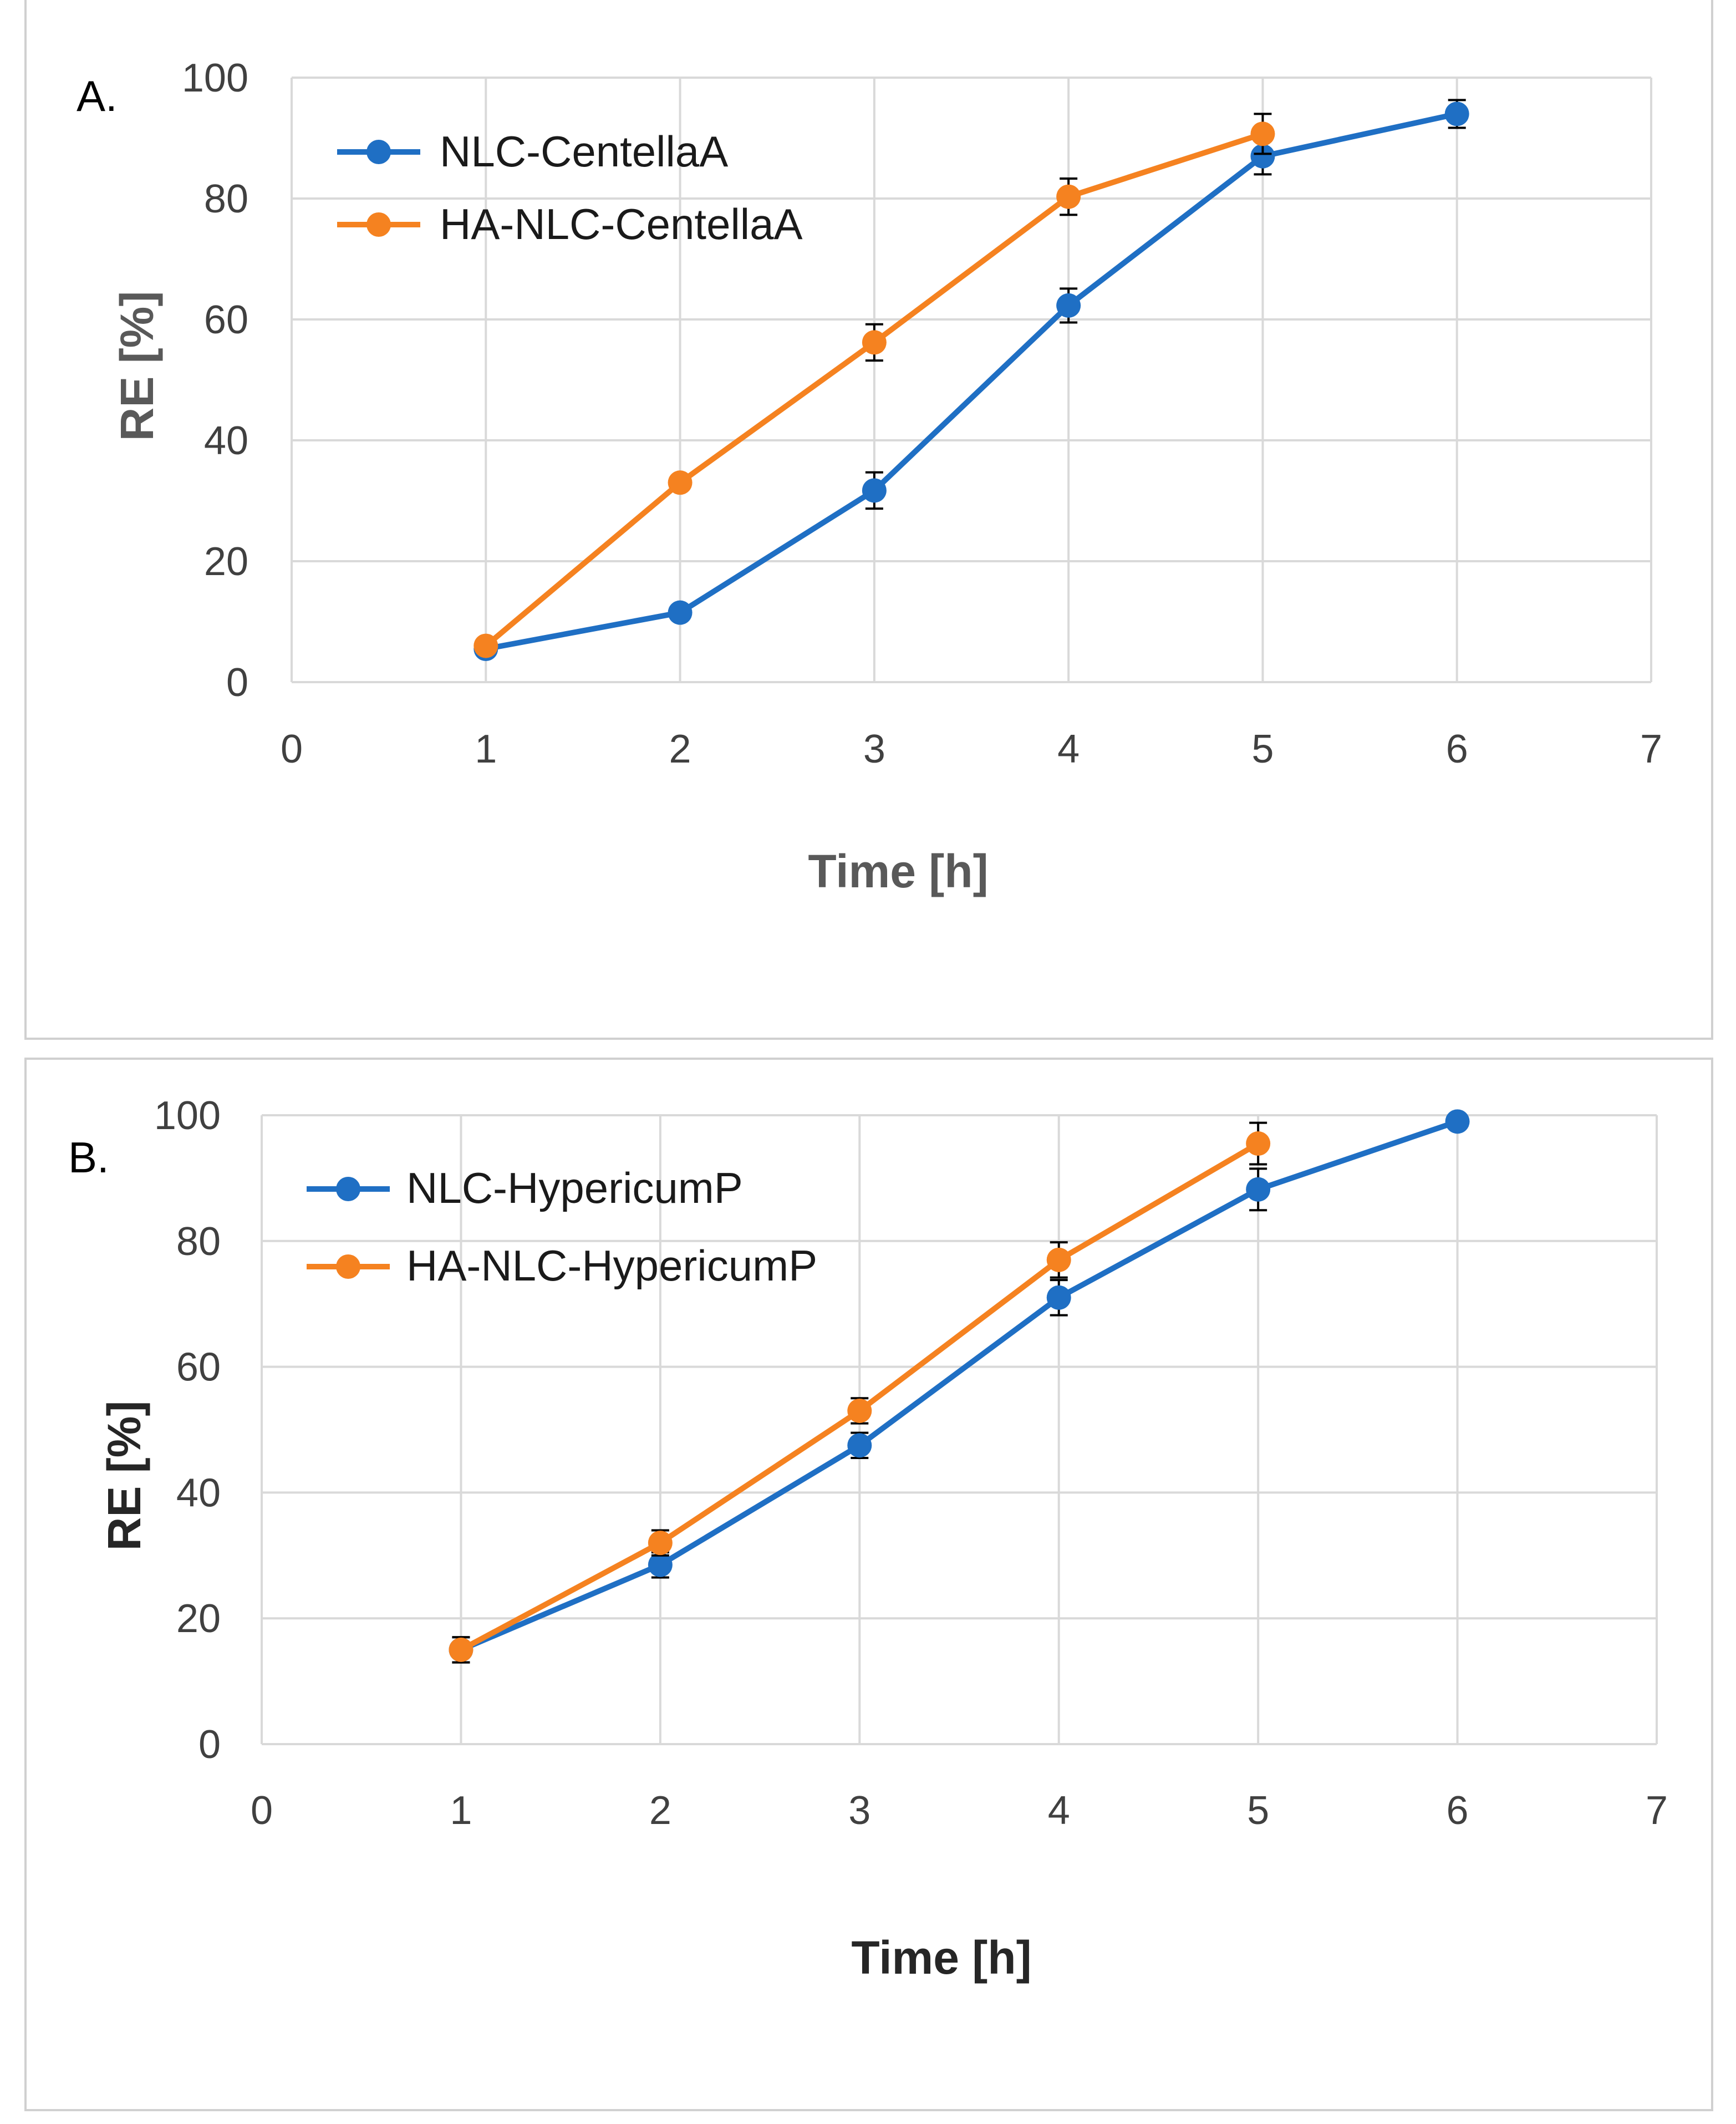  Describe the element at coordinates (97, 96) in the screenshot. I see `panel-label-a: A.` at that location.